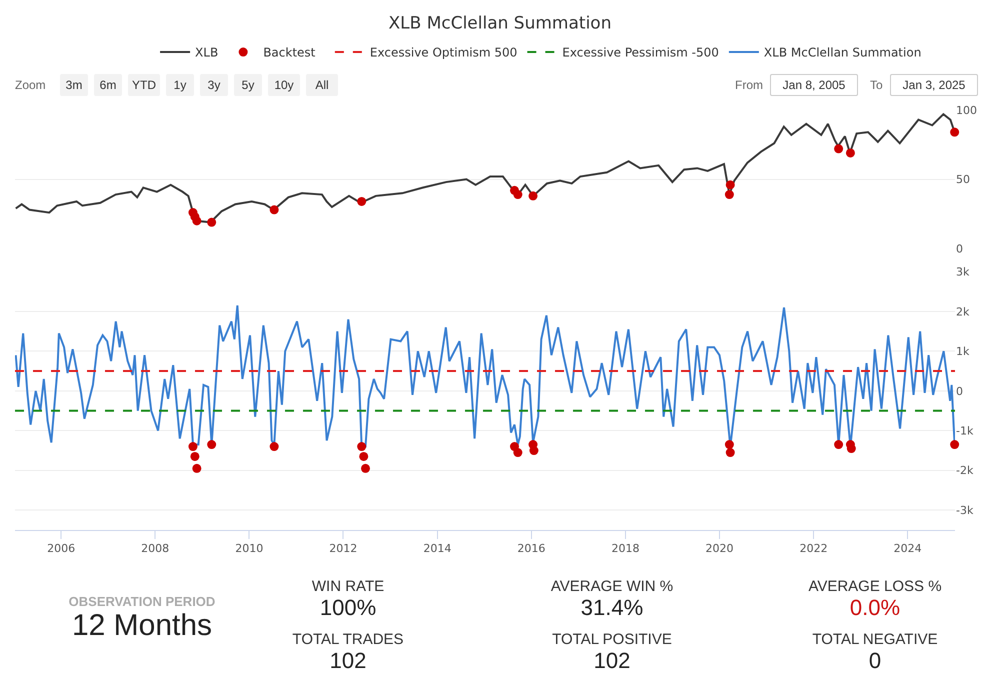  What do you see at coordinates (966, 110) in the screenshot?
I see `y-tick-label: 100` at bounding box center [966, 110].